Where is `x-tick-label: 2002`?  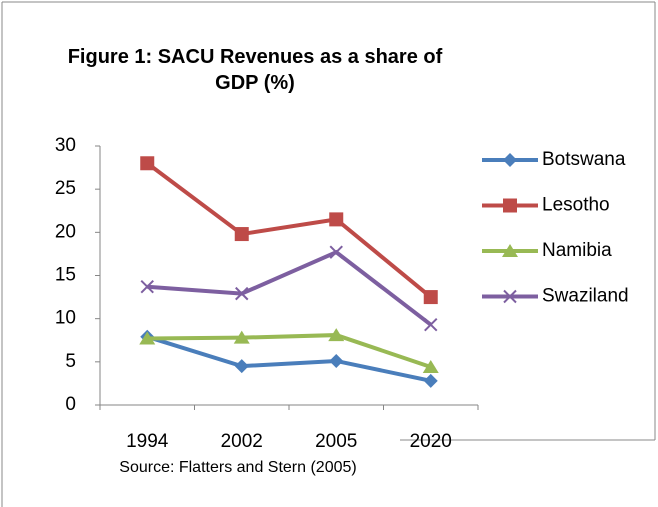 x-tick-label: 2002 is located at coordinates (242, 441).